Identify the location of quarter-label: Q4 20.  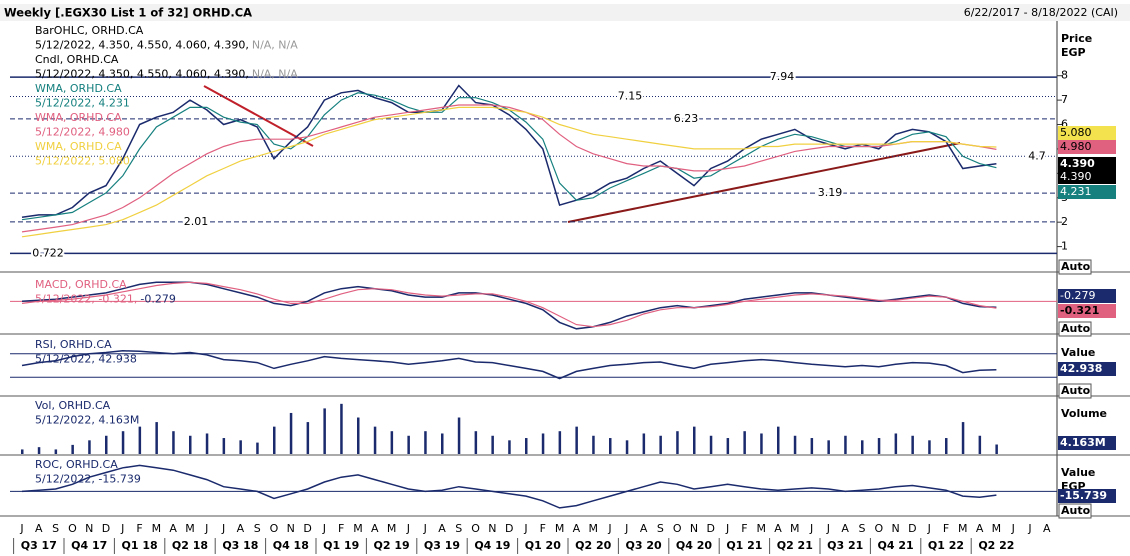
(694, 545).